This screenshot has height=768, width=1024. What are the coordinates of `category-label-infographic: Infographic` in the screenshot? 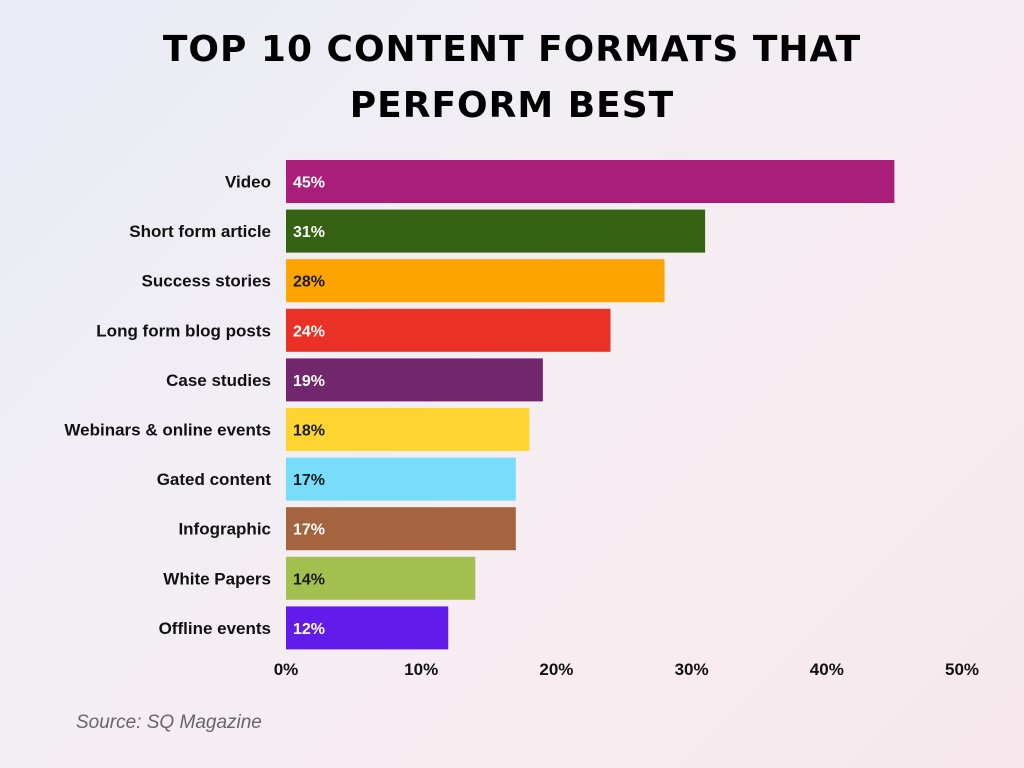 It's located at (224, 529).